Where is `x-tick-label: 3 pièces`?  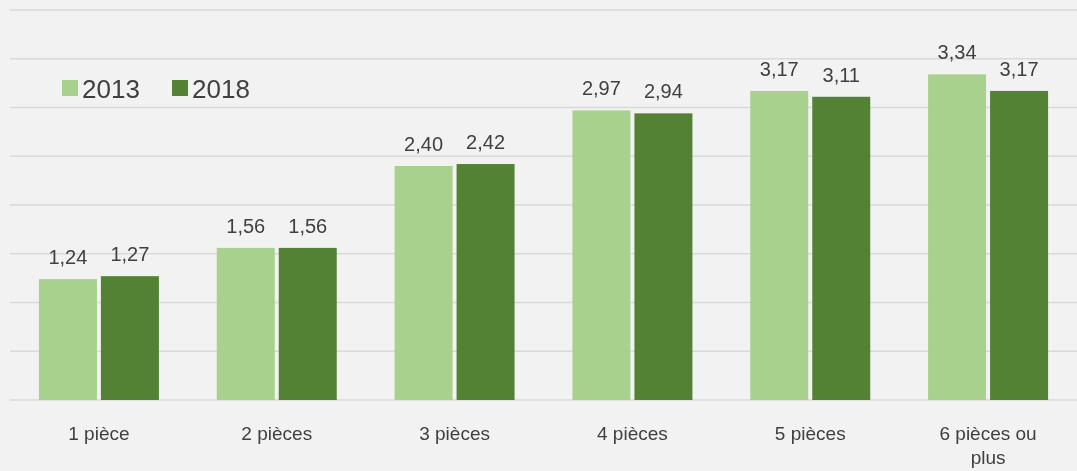
x-tick-label: 3 pièces is located at coordinates (454, 433).